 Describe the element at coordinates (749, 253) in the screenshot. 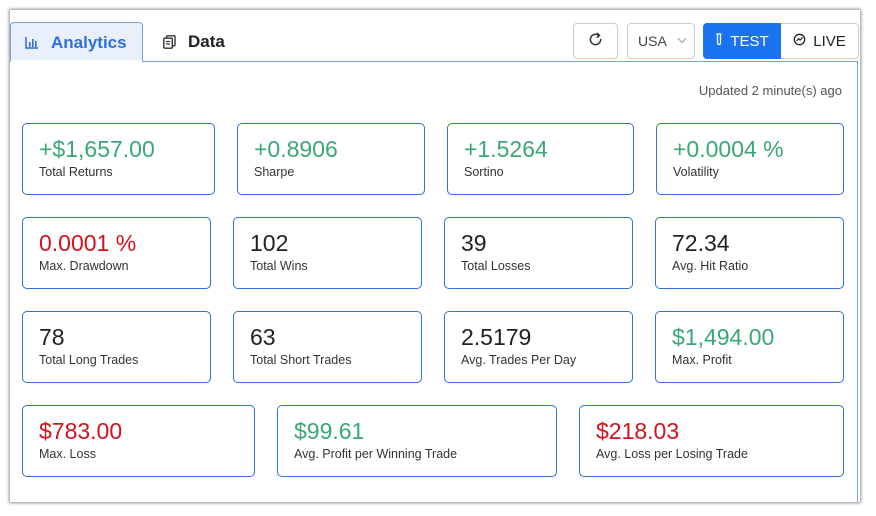

I see `metric-card-avg-hit-ratio: 72.34 Avg. Hit Ratio` at that location.